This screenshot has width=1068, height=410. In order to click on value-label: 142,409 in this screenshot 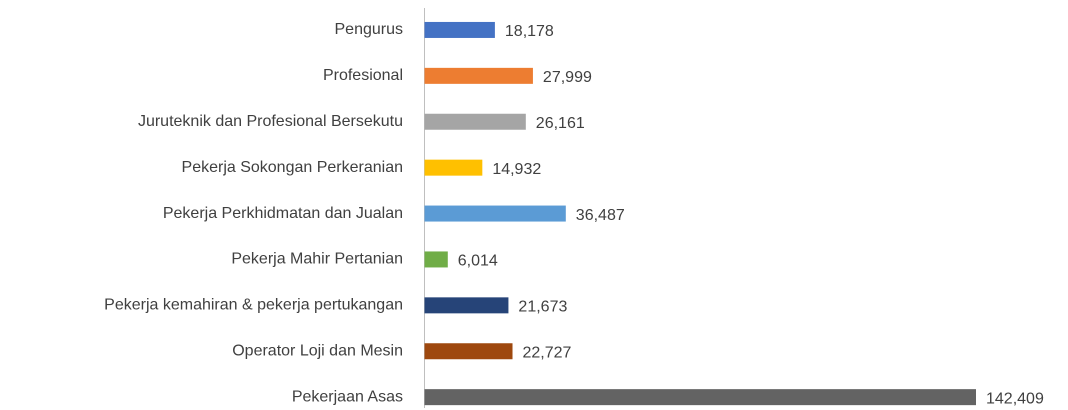, I will do `click(1015, 398)`.